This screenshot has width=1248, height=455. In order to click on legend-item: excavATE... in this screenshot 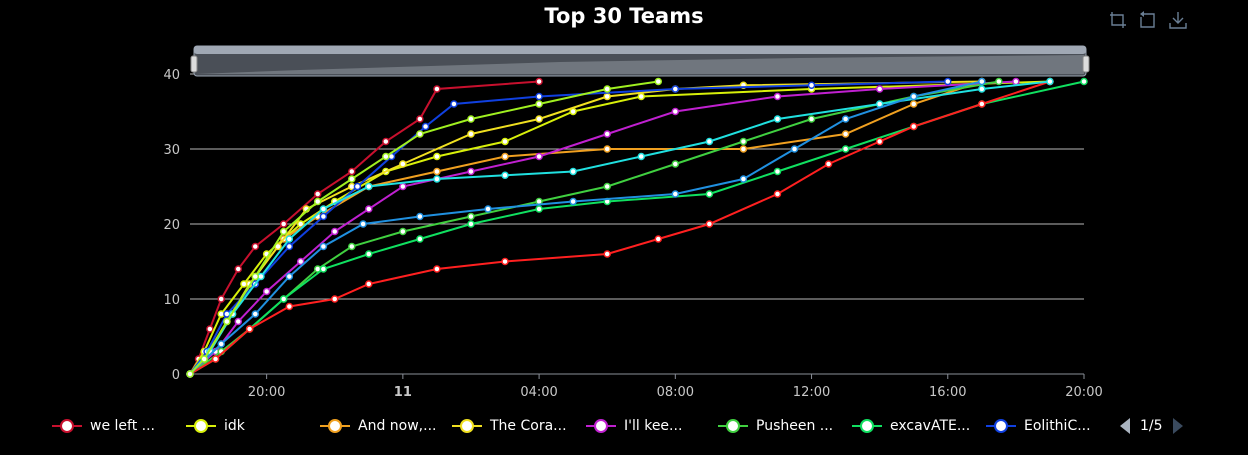, I will do `click(911, 426)`.